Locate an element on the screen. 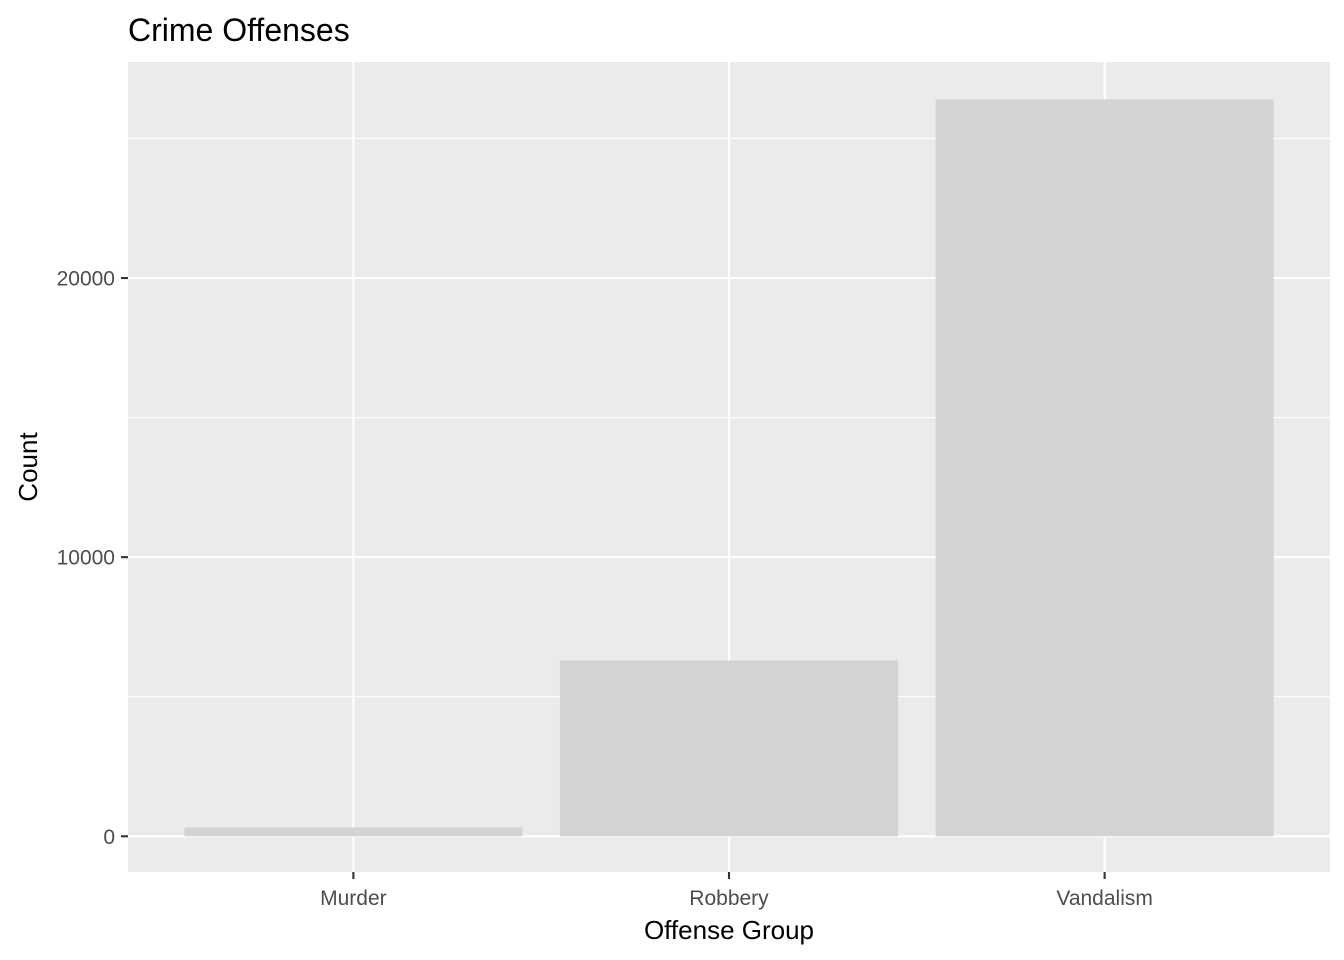  bar-robbery is located at coordinates (729, 748).